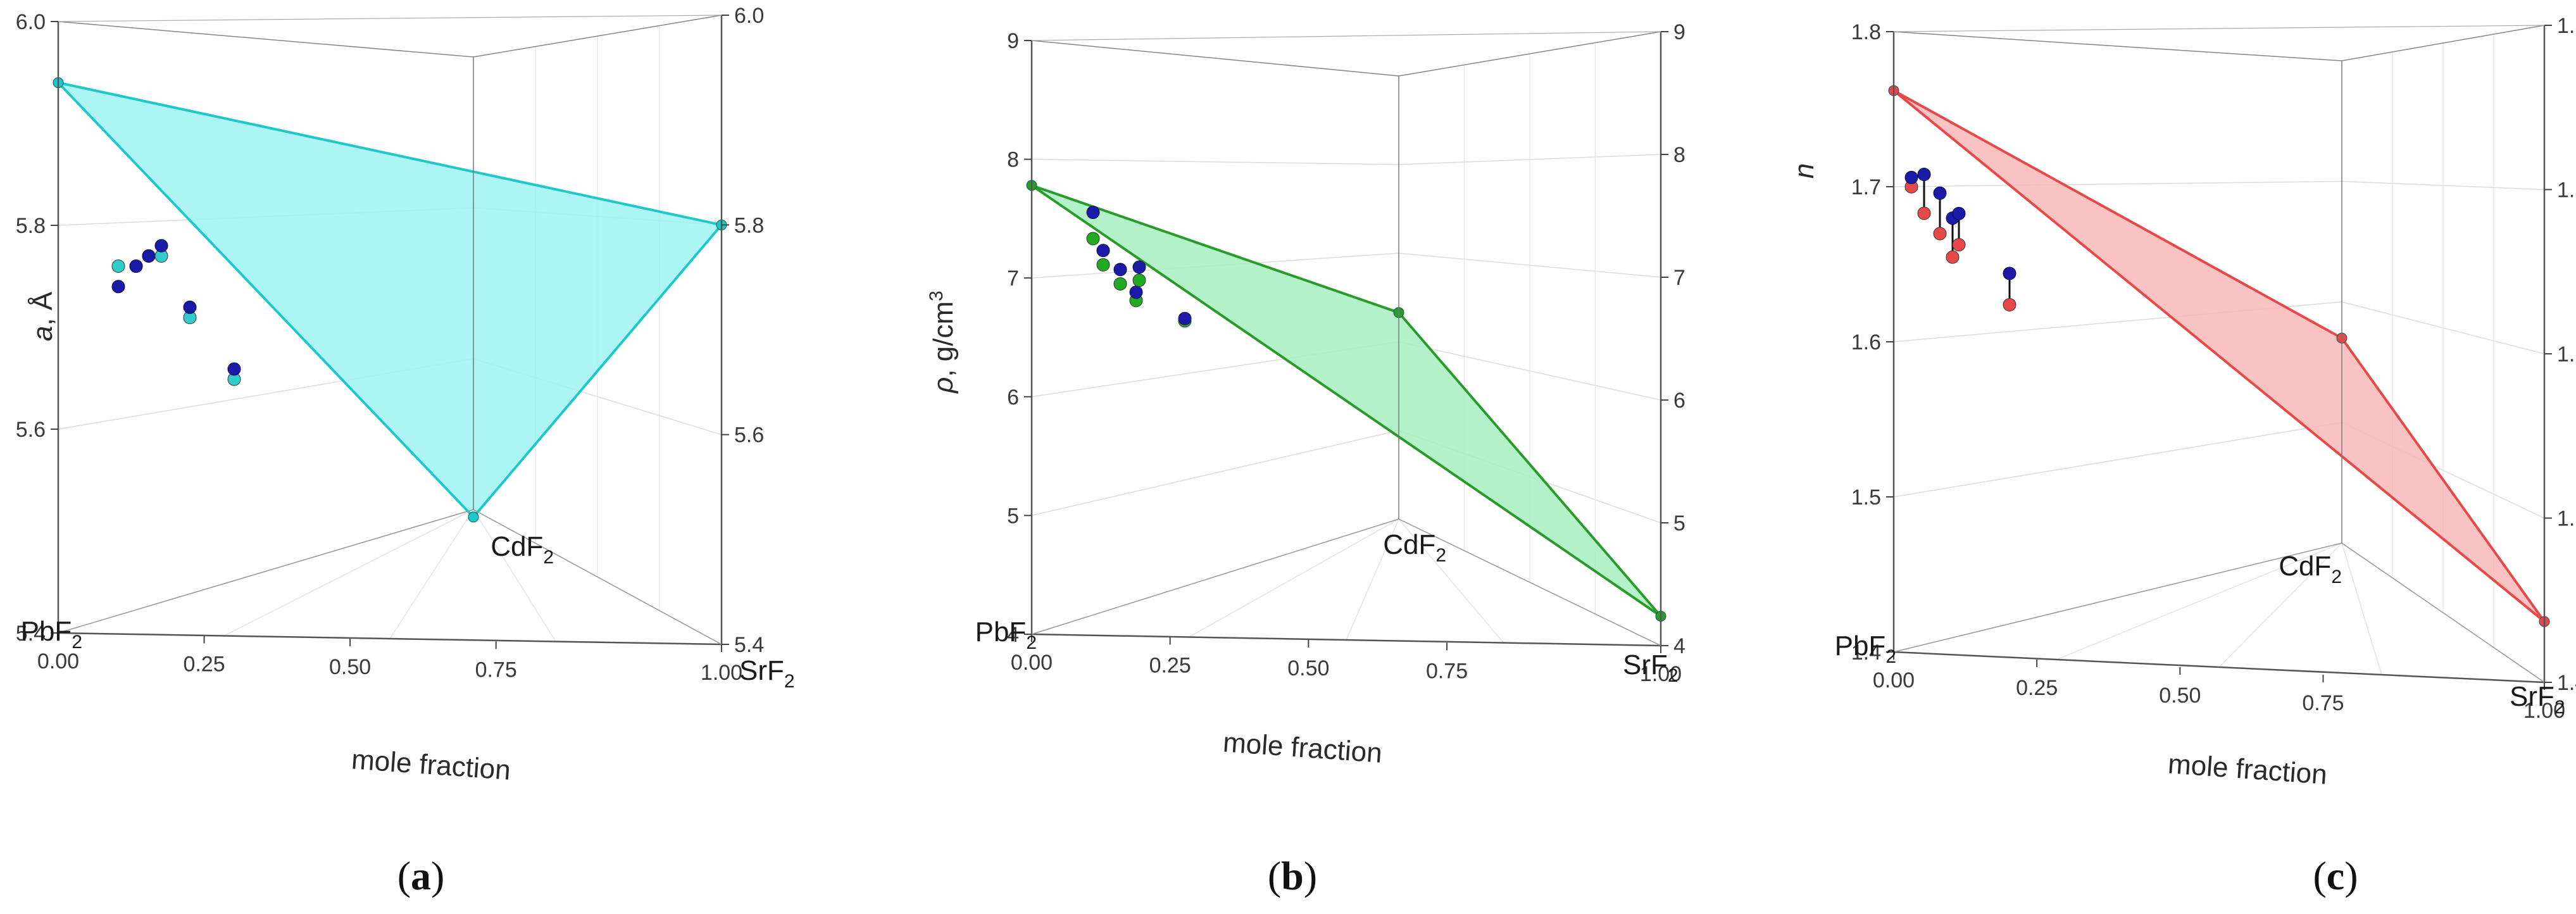 This screenshot has height=914, width=2576. Describe the element at coordinates (2566, 26) in the screenshot. I see `y-tick-label-right: 1.8` at that location.